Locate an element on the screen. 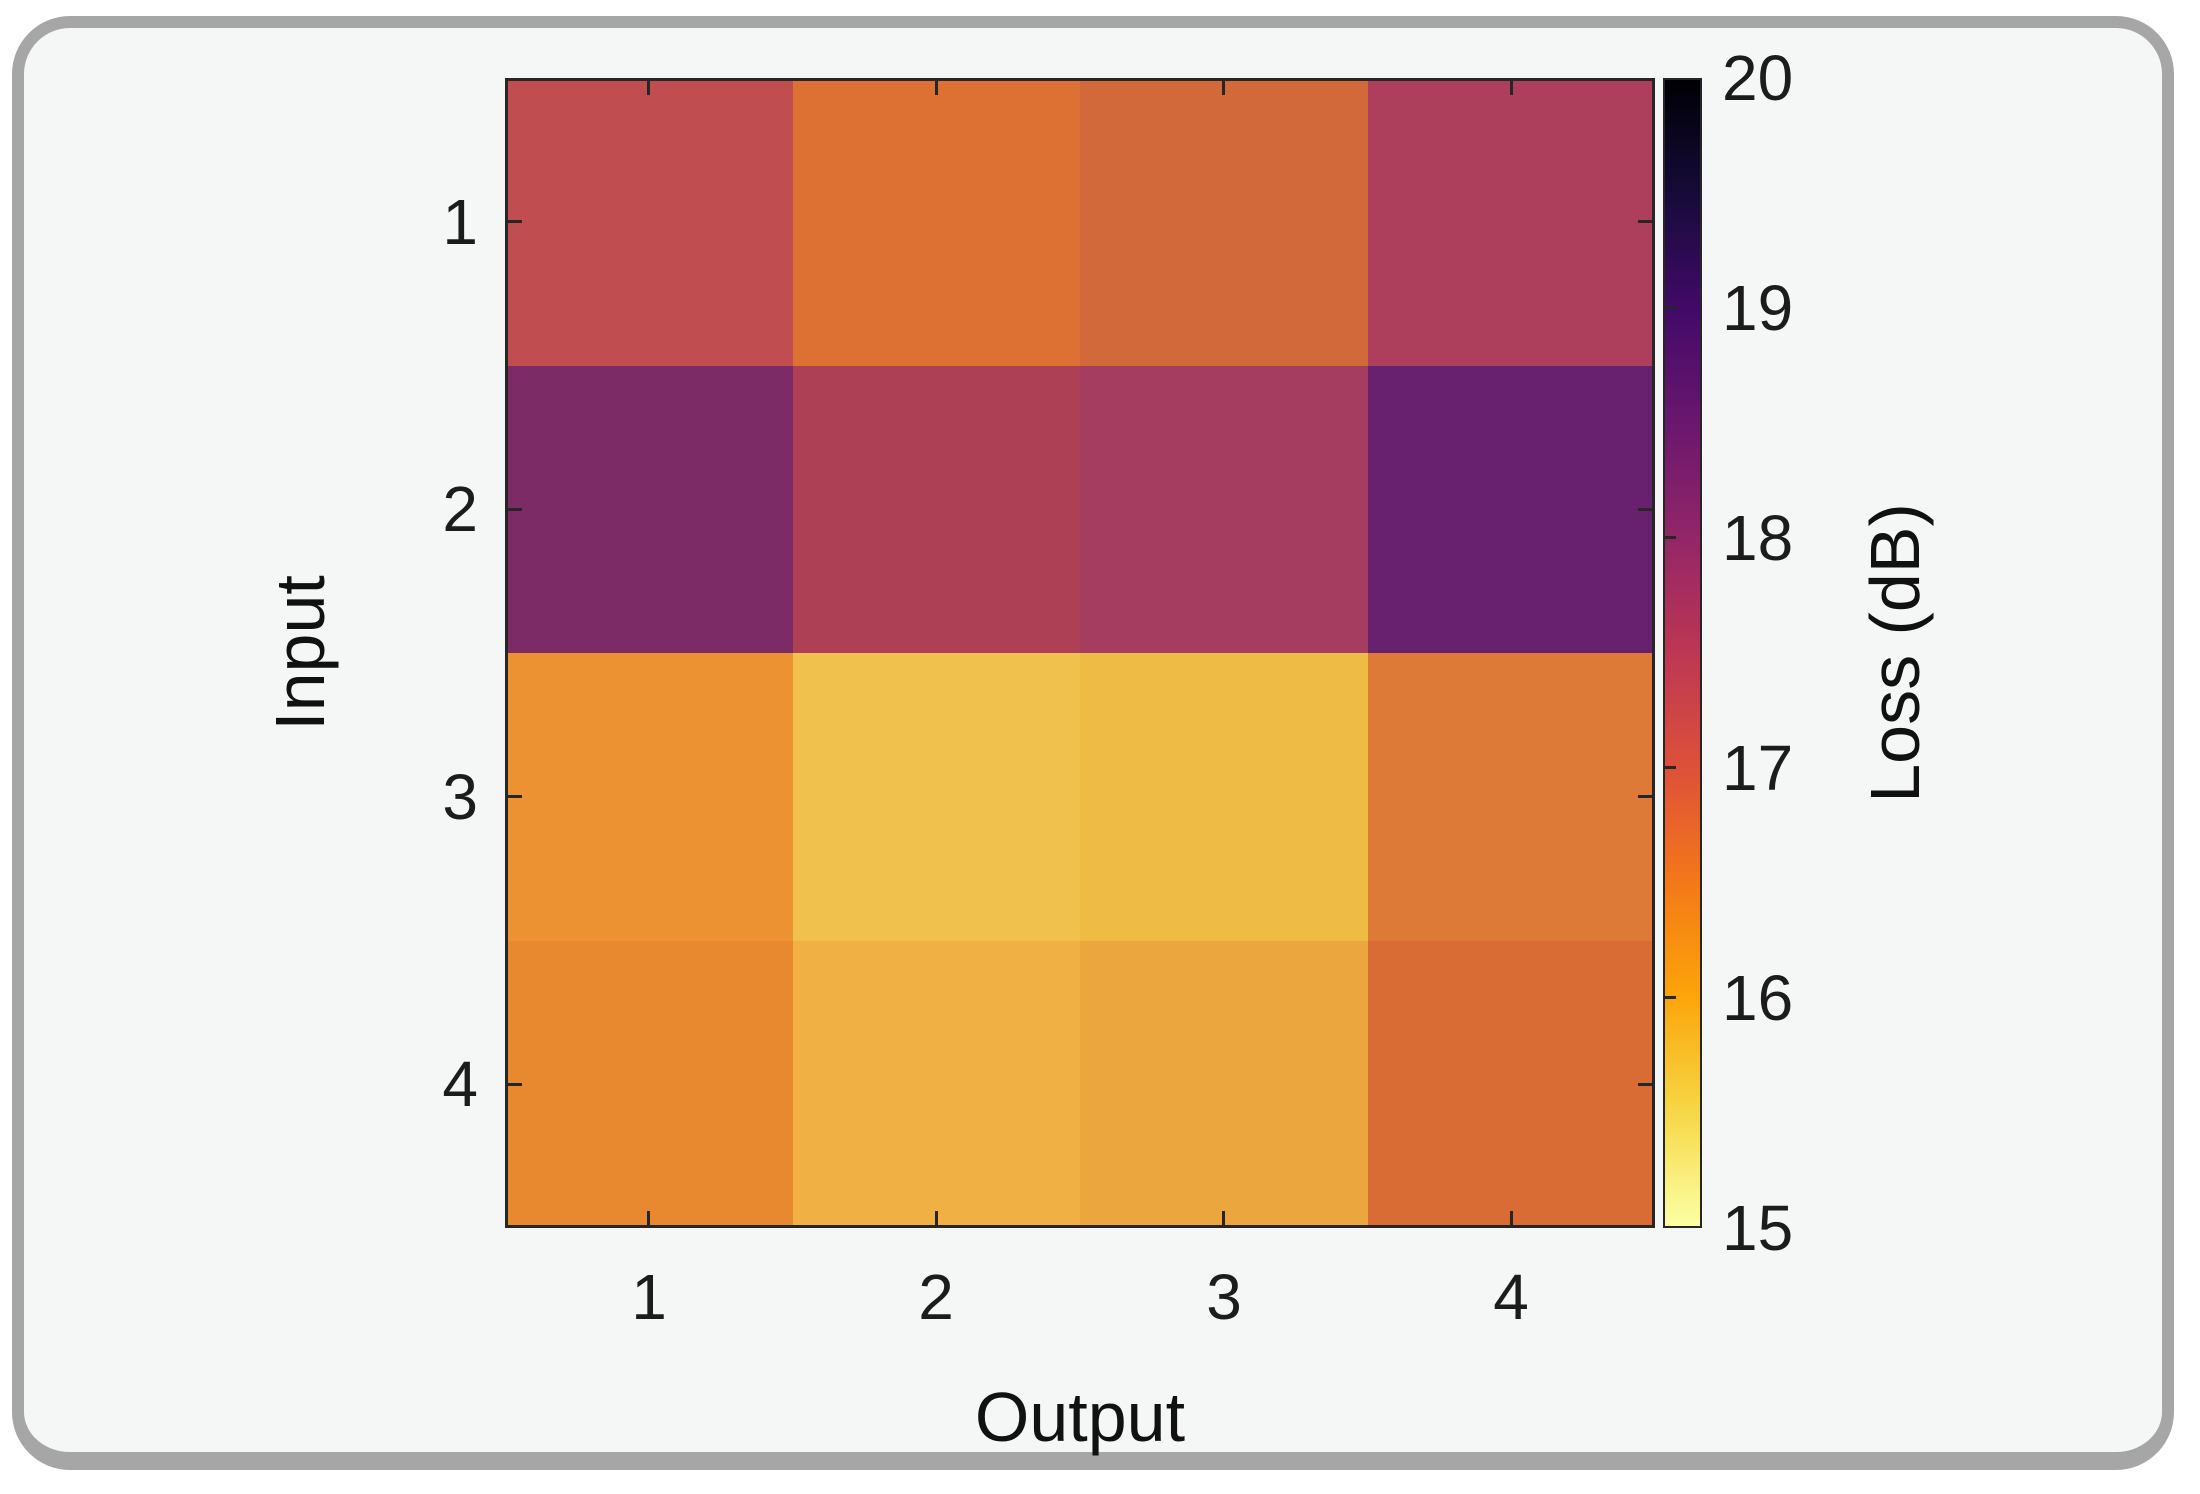 The image size is (2200, 1494). x-tick-label: 1 is located at coordinates (649, 1297).